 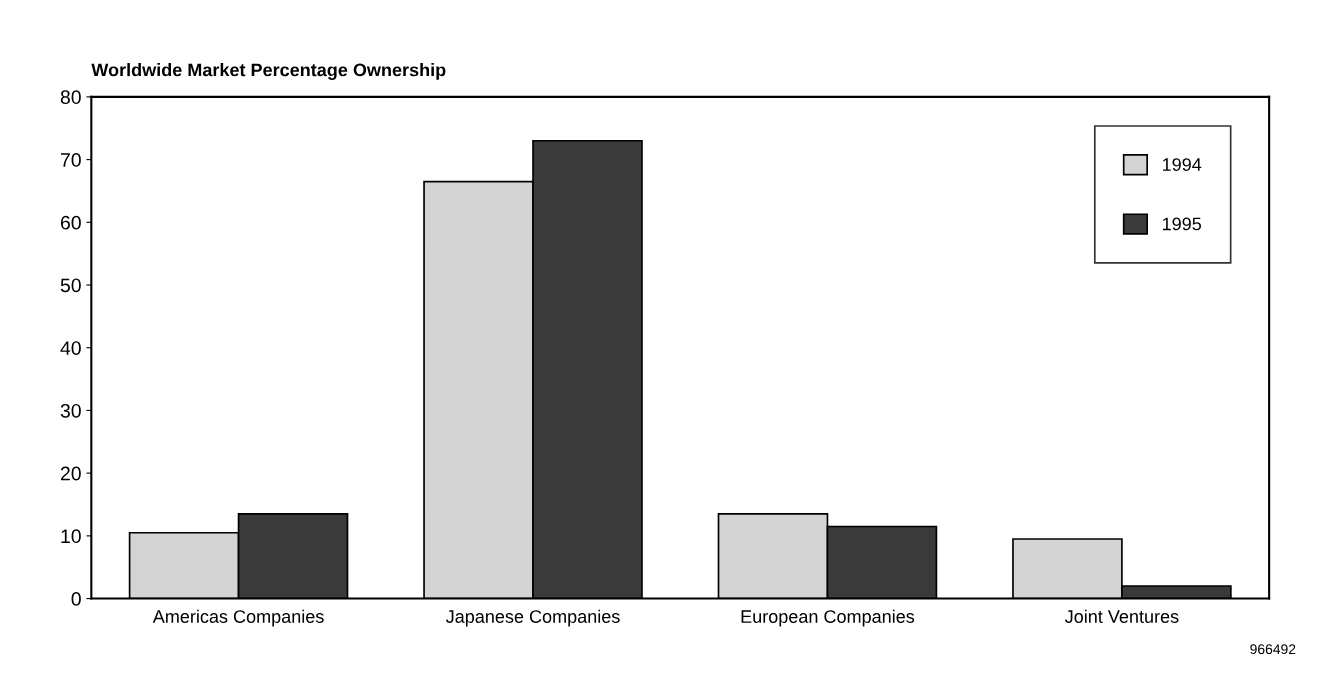 I want to click on y-tick-label: 30, so click(x=70, y=410).